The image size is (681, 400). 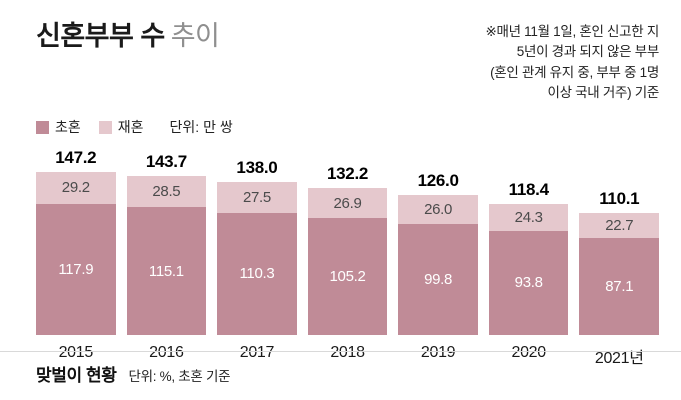 I want to click on next-section-unit: 단위: %, 초혼 기준, so click(x=179, y=376).